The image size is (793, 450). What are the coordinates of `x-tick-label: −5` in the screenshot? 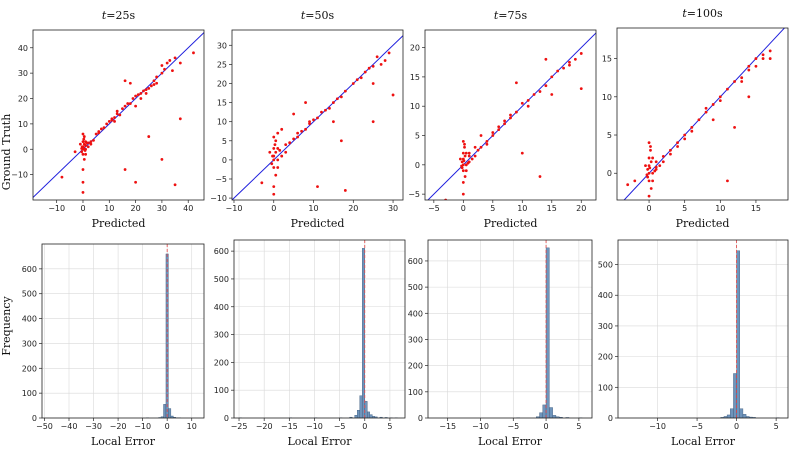 It's located at (434, 208).